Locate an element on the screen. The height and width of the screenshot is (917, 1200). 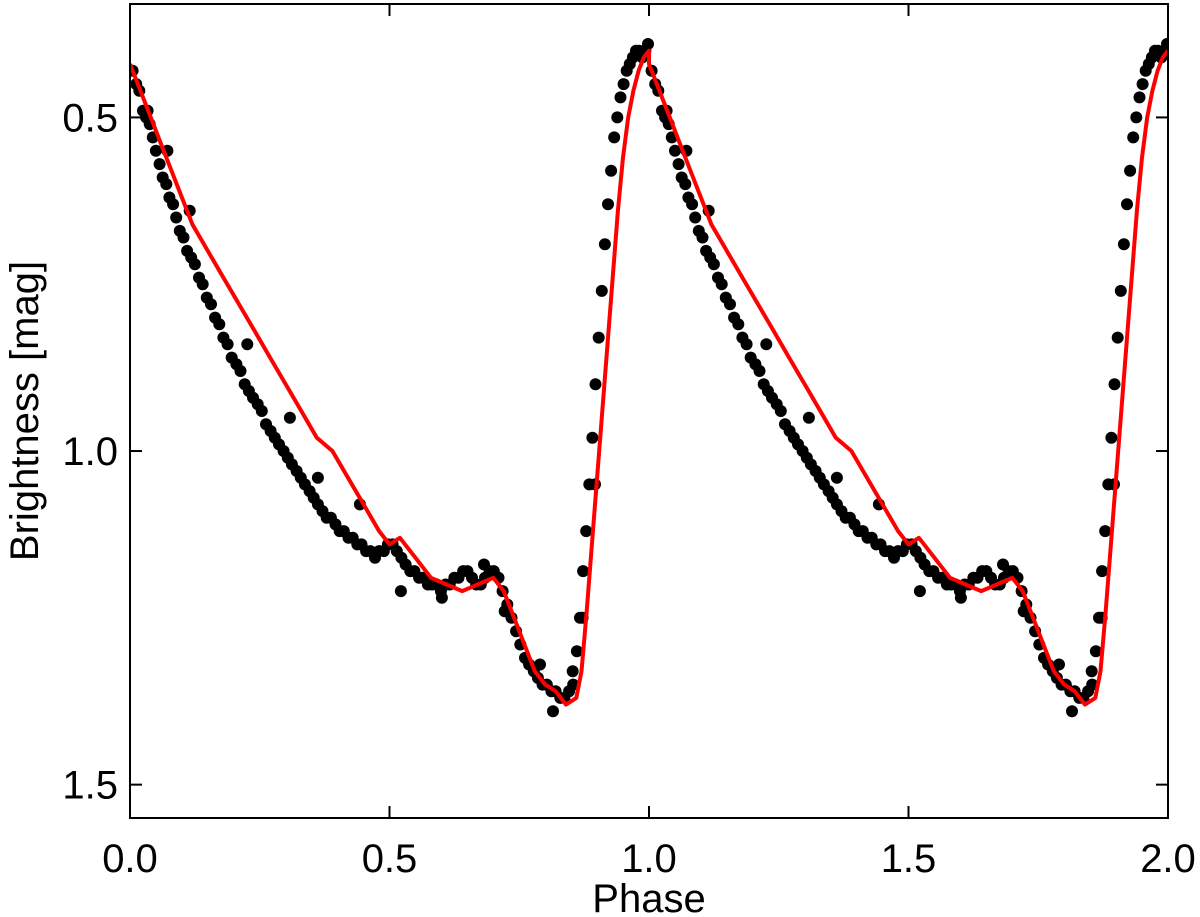
x-axis-label: Phase is located at coordinates (648, 897).